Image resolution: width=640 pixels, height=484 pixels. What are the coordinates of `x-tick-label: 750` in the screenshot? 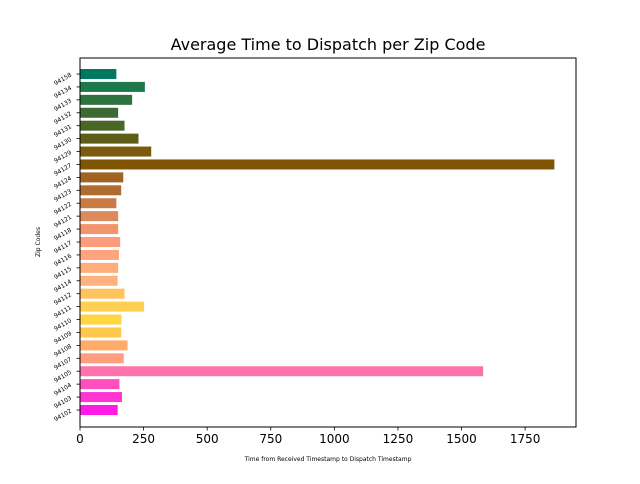 It's located at (270, 439).